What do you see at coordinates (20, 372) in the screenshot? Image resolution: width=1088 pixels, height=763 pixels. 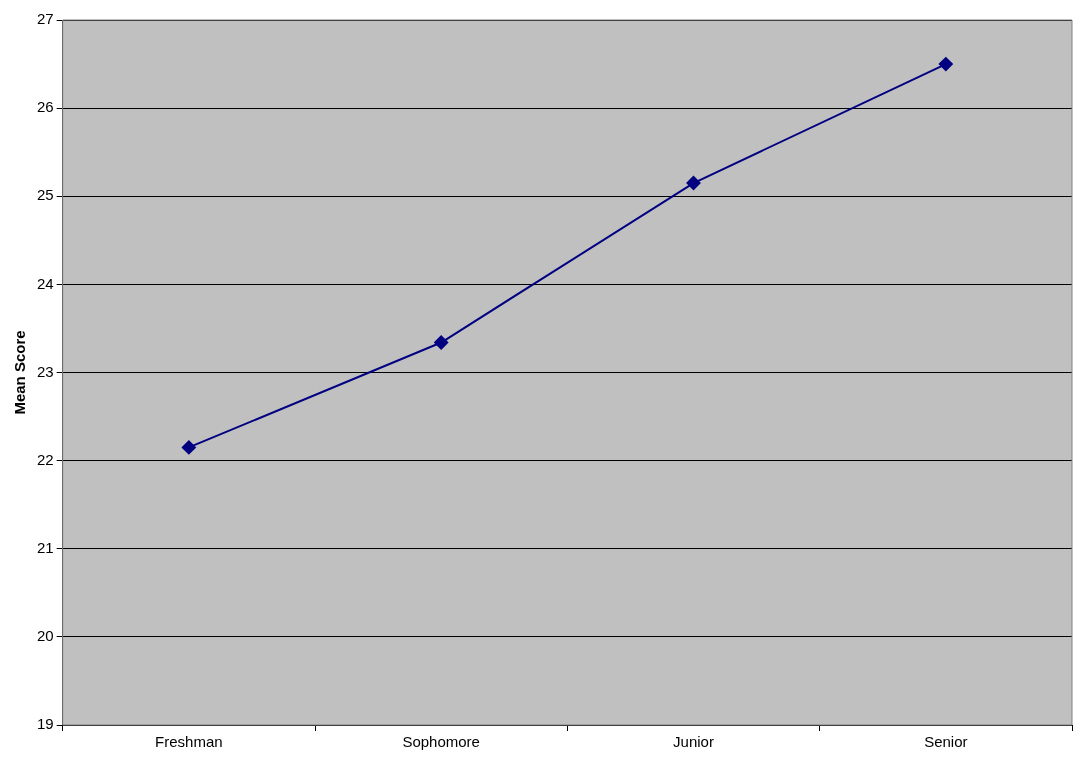 I see `y-axis-title: Mean Score` at bounding box center [20, 372].